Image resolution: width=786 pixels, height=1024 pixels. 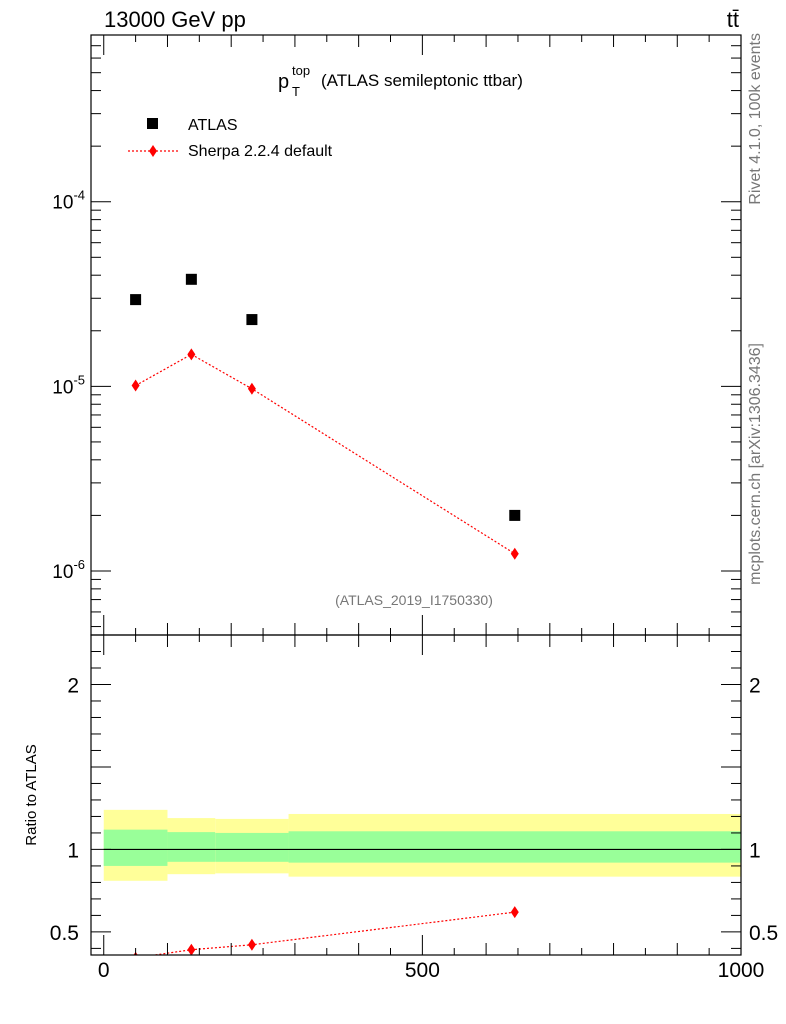 What do you see at coordinates (414, 600) in the screenshot?
I see `analysis-id-watermark: (ATLAS_2019_I1750330)` at bounding box center [414, 600].